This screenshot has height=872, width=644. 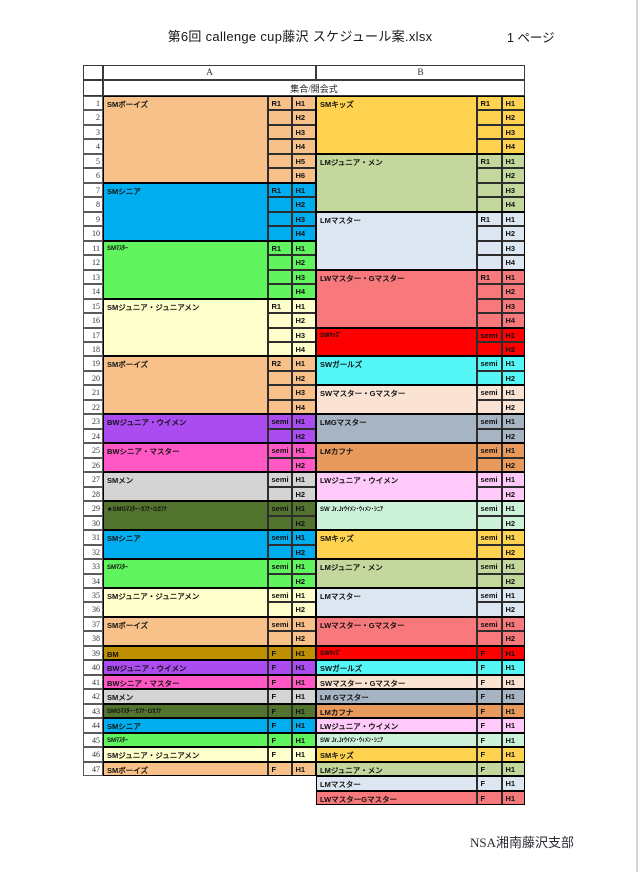 What do you see at coordinates (185, 545) in the screenshot?
I see `category-cell: SMシニア` at bounding box center [185, 545].